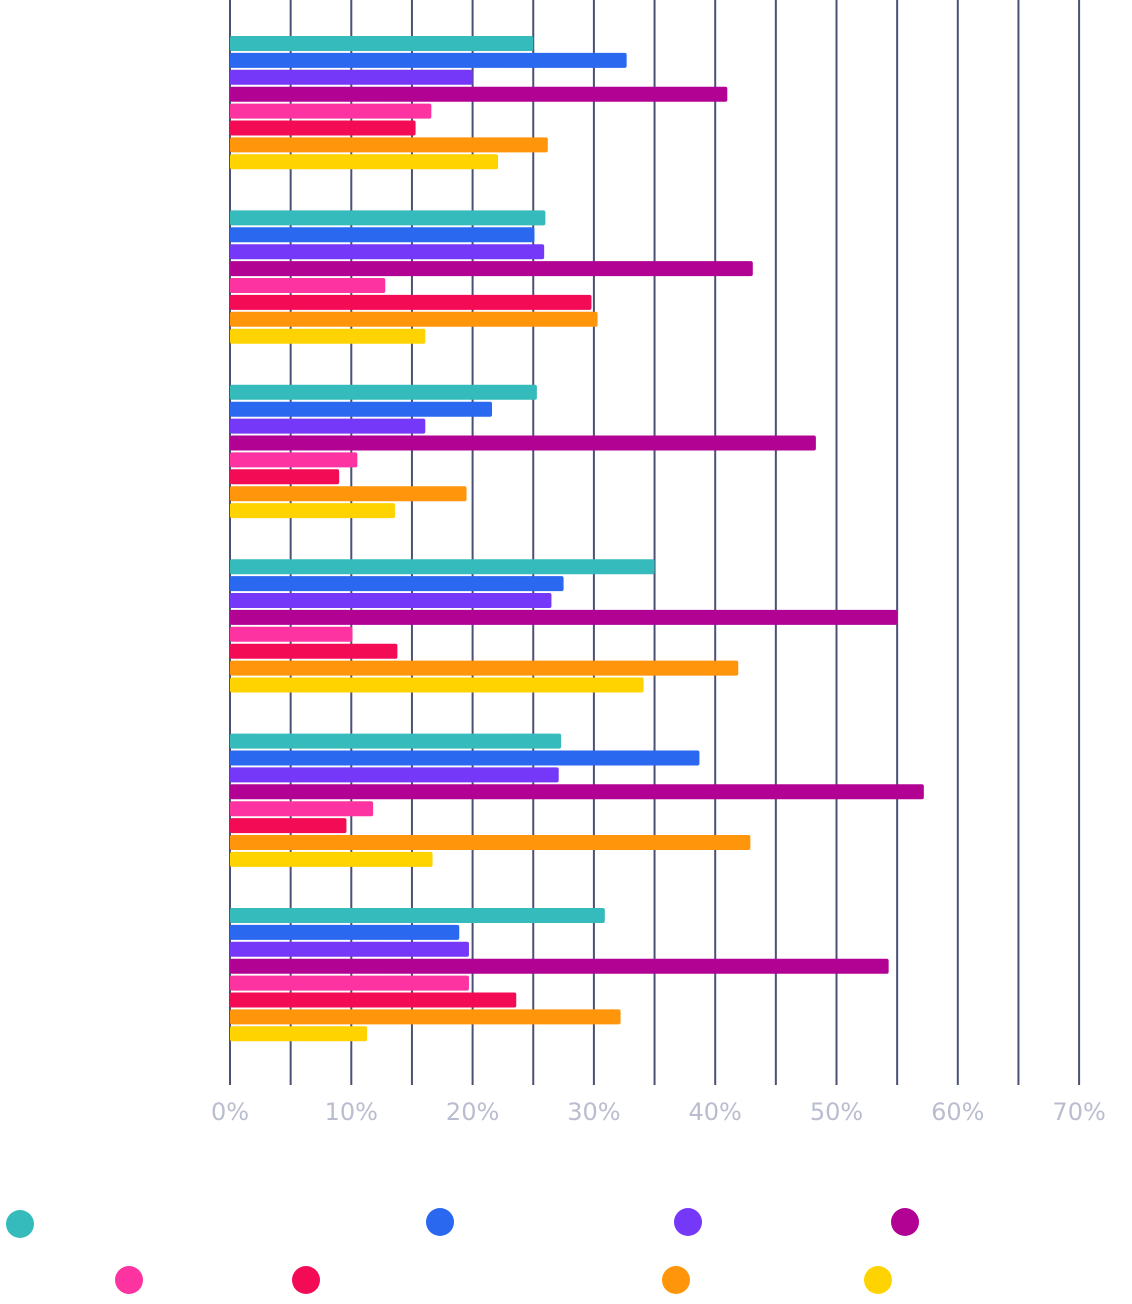  I want to click on x-tick-label: 50%, so click(836, 1112).